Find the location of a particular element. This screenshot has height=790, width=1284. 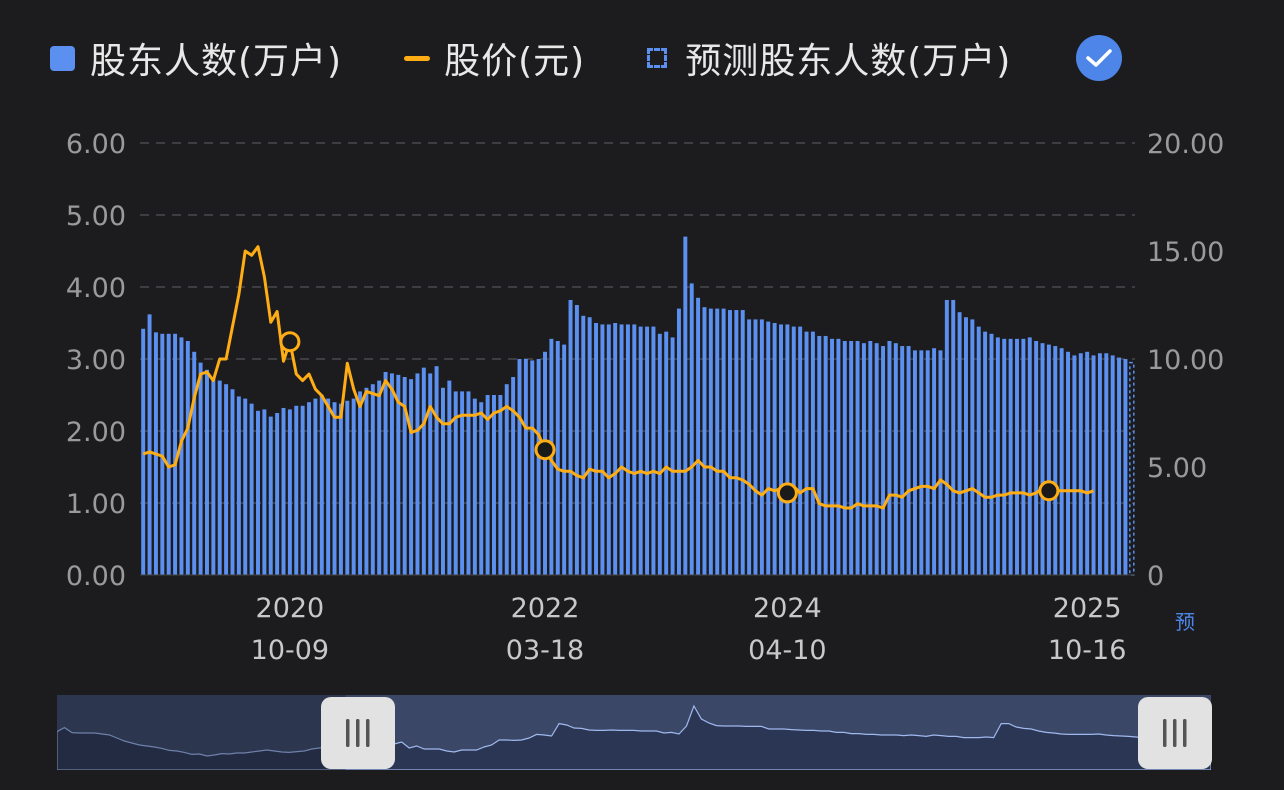

holders-swatch is located at coordinates (62, 58).